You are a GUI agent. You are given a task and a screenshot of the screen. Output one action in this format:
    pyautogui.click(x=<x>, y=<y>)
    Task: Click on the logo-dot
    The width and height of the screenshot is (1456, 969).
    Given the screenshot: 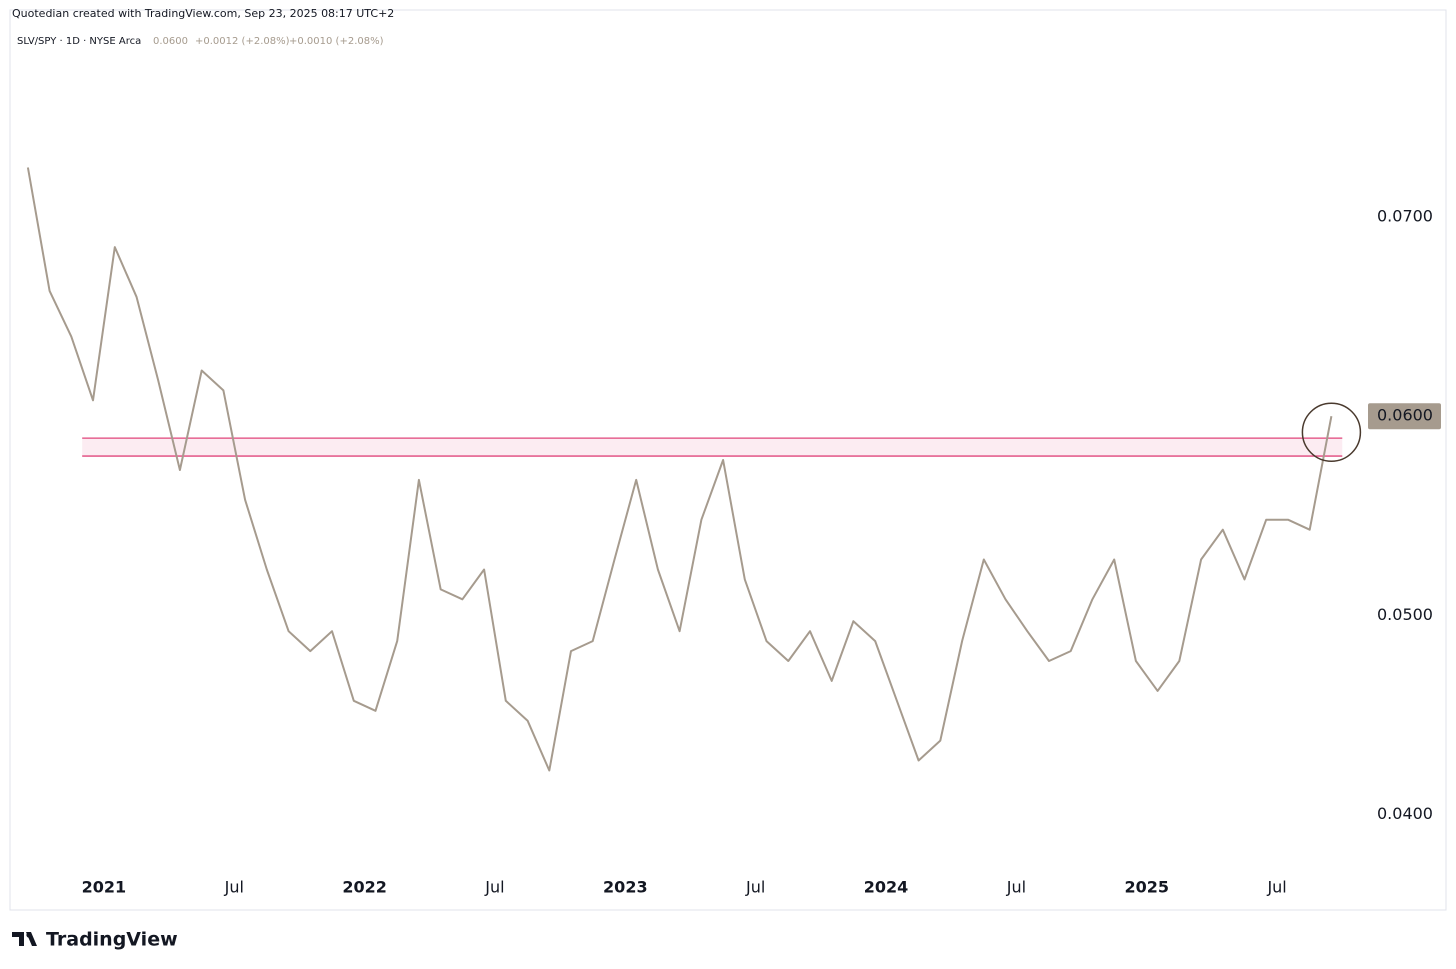 What is the action you would take?
    pyautogui.click(x=29, y=935)
    